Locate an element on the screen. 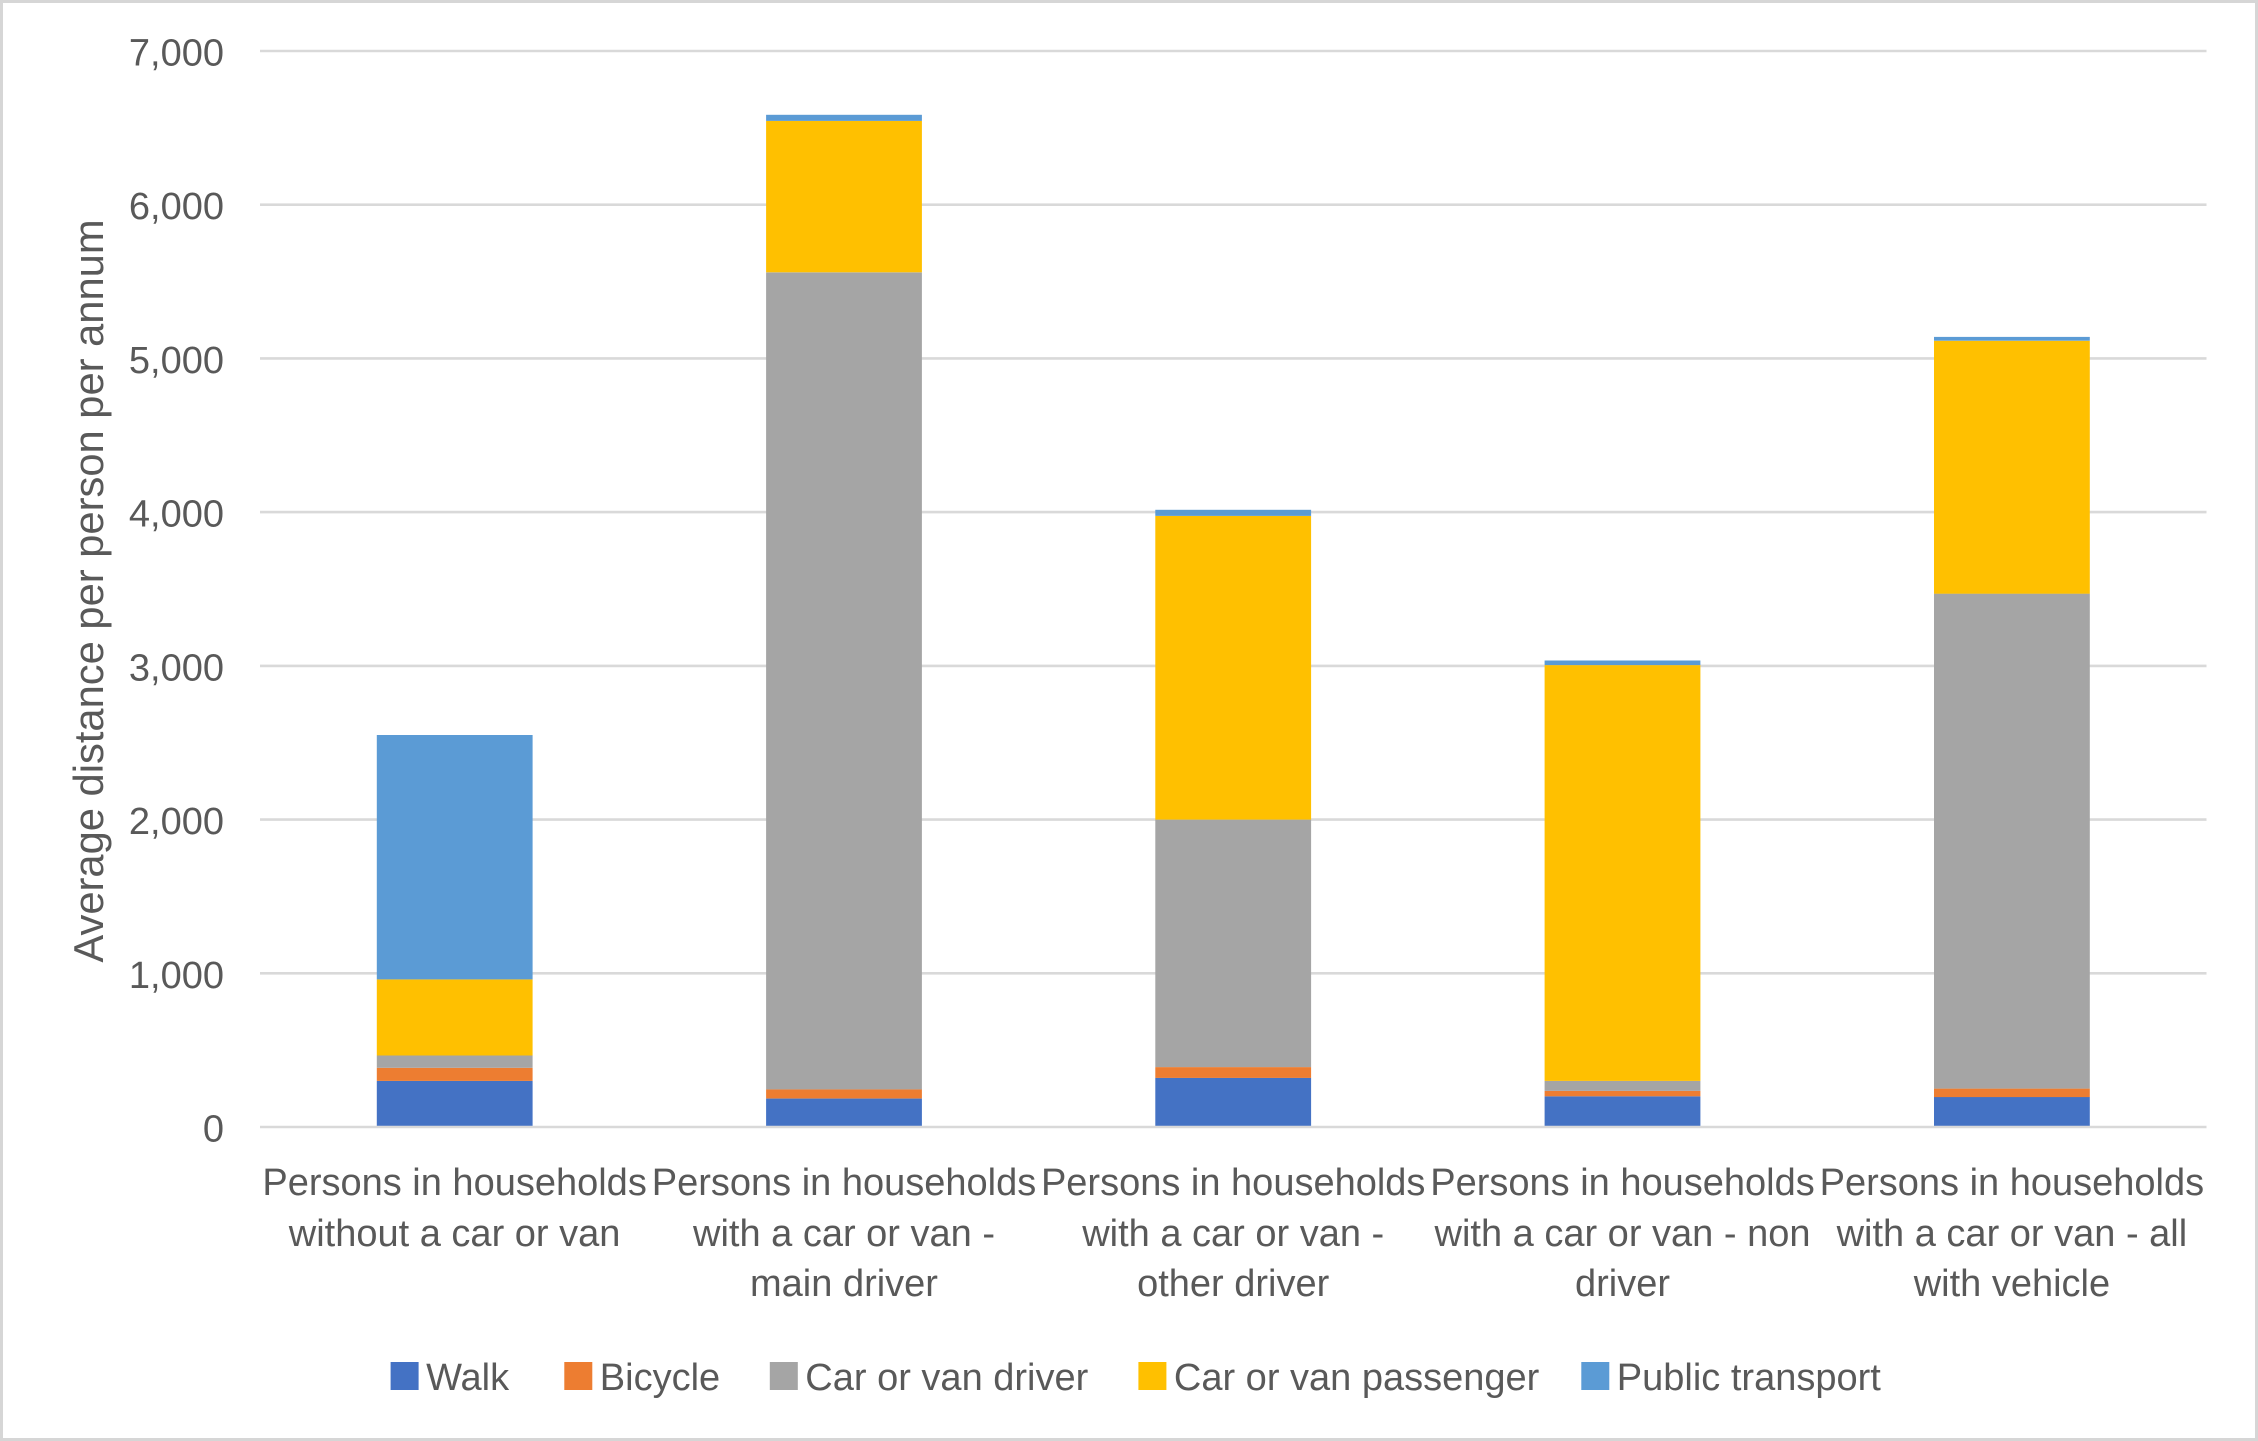  svg-text: without a car or van is located at coordinates (454, 1234).